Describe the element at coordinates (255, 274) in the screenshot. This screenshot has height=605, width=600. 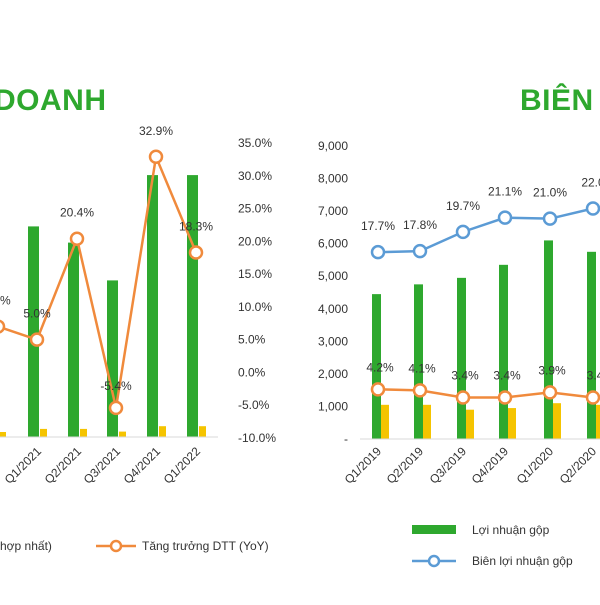
I see `tick-left-yaxis-4: 15.0%` at that location.